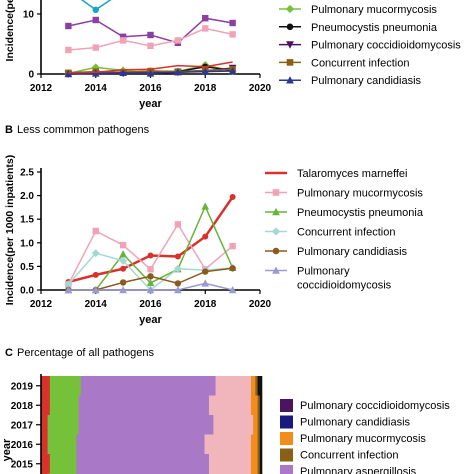  What do you see at coordinates (344, 286) in the screenshot?
I see `legend-label: coccidioidomycosis` at bounding box center [344, 286].